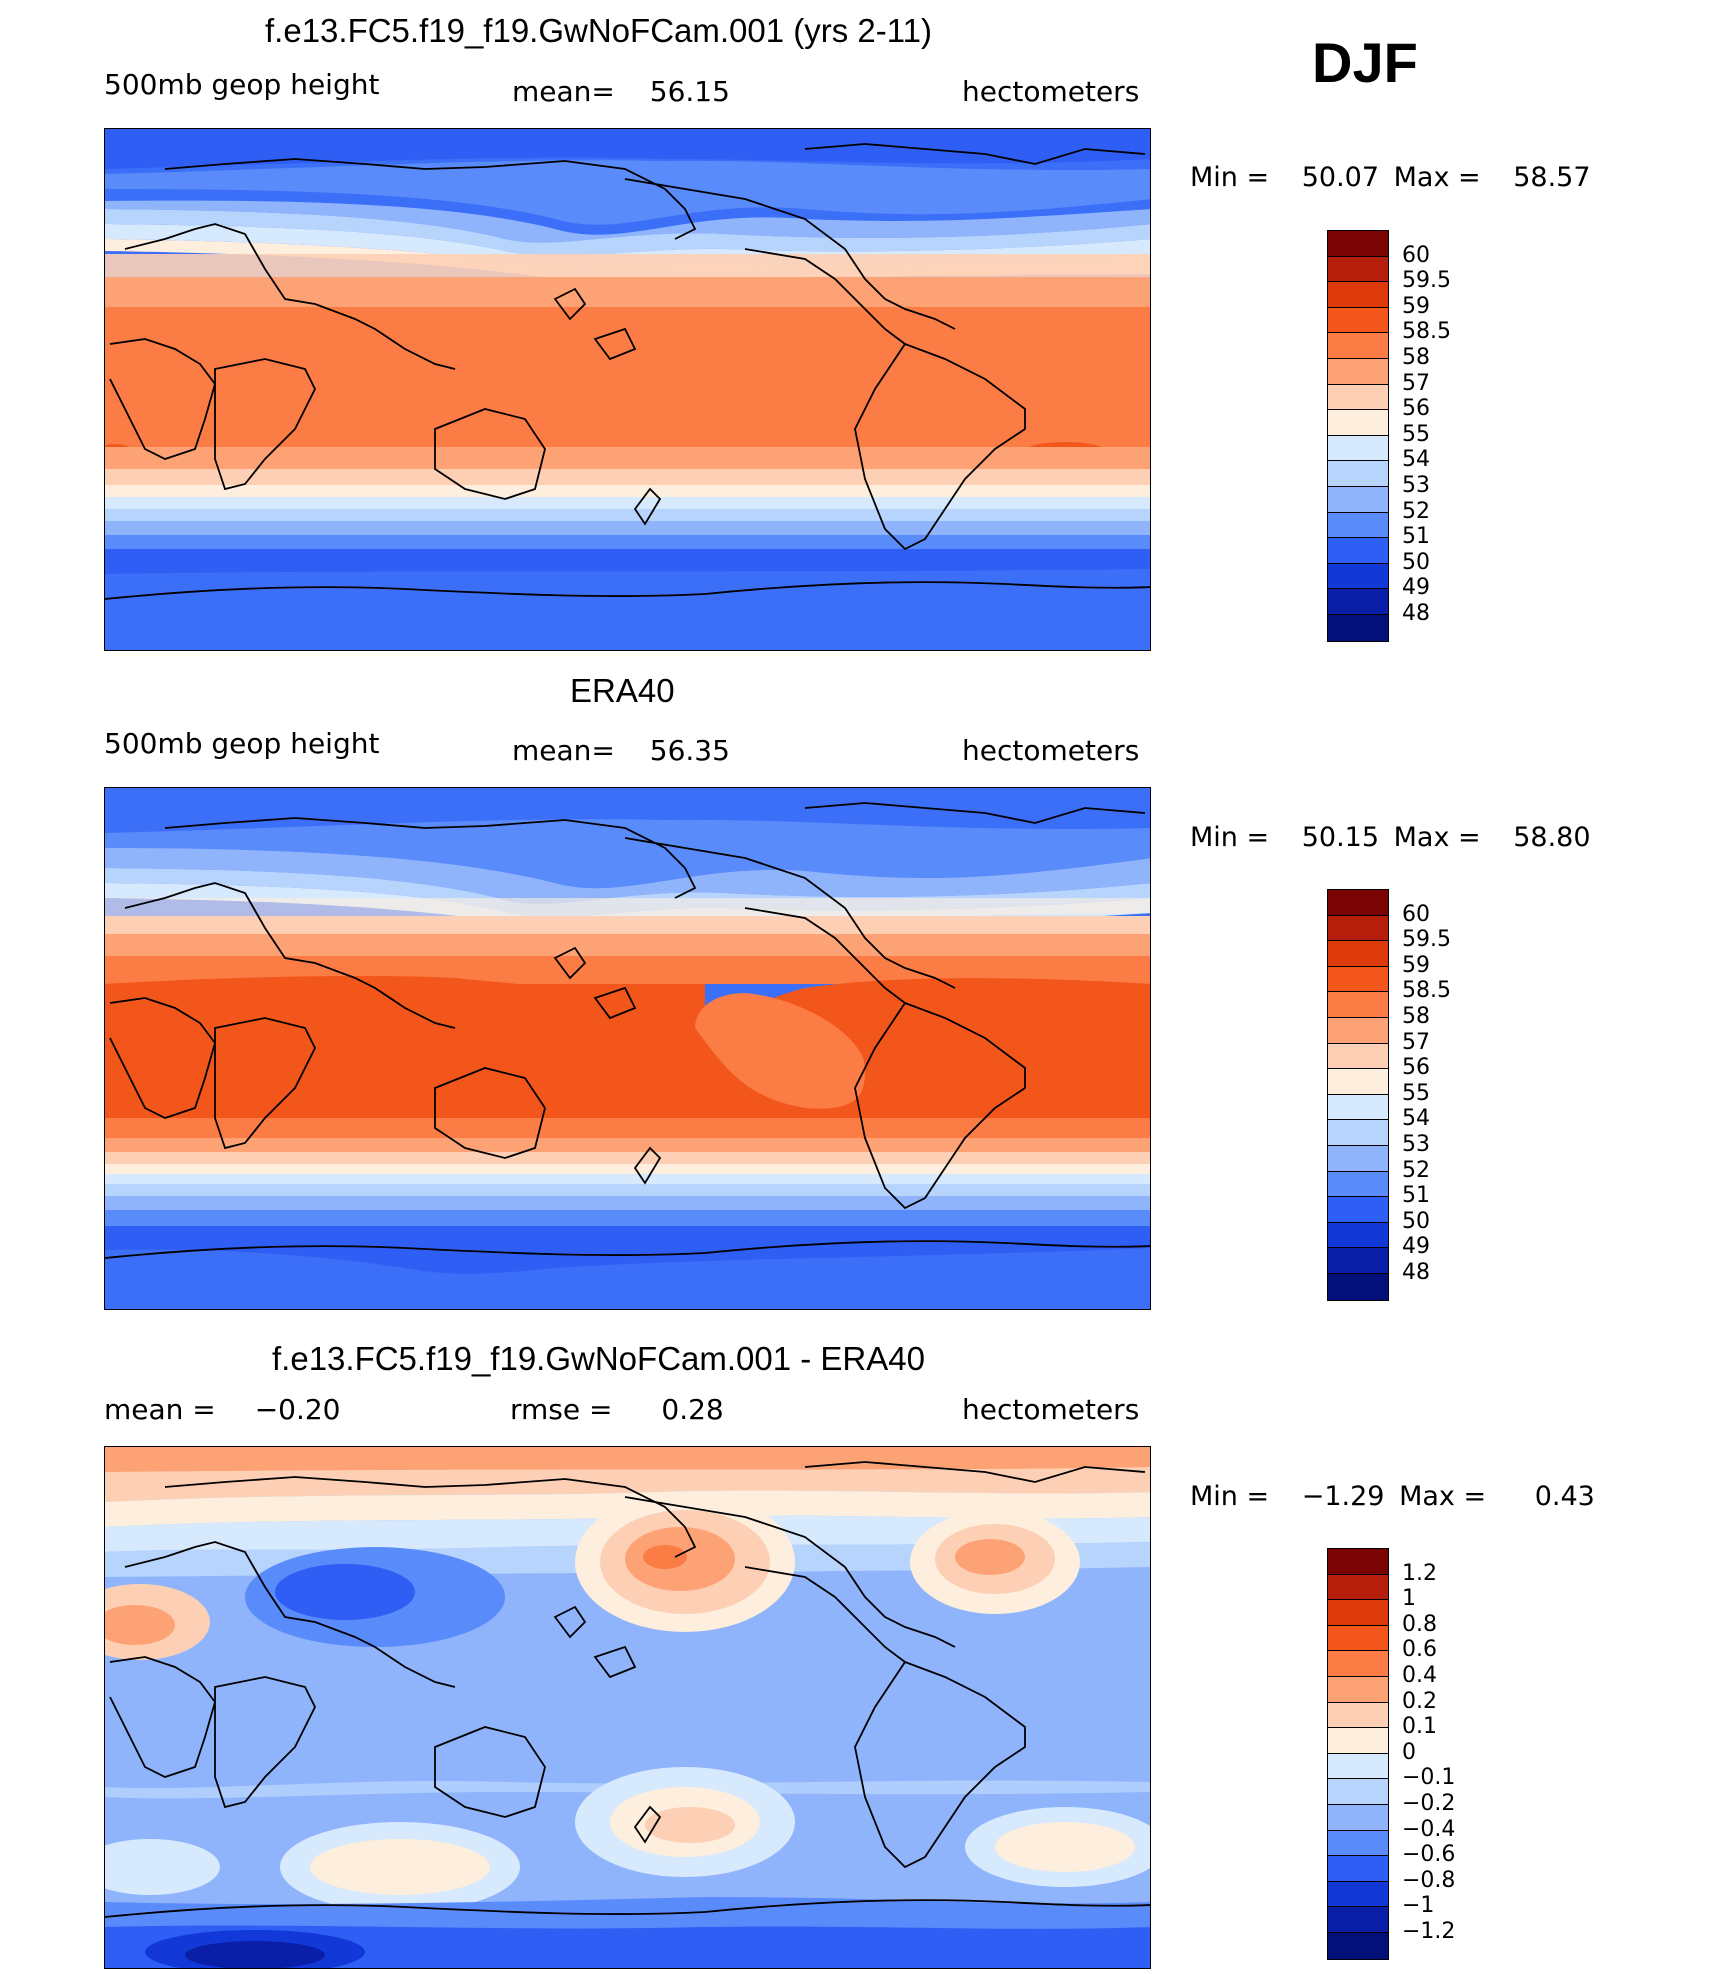  What do you see at coordinates (1429, 1829) in the screenshot?
I see `colorbar-label: −0.4` at bounding box center [1429, 1829].